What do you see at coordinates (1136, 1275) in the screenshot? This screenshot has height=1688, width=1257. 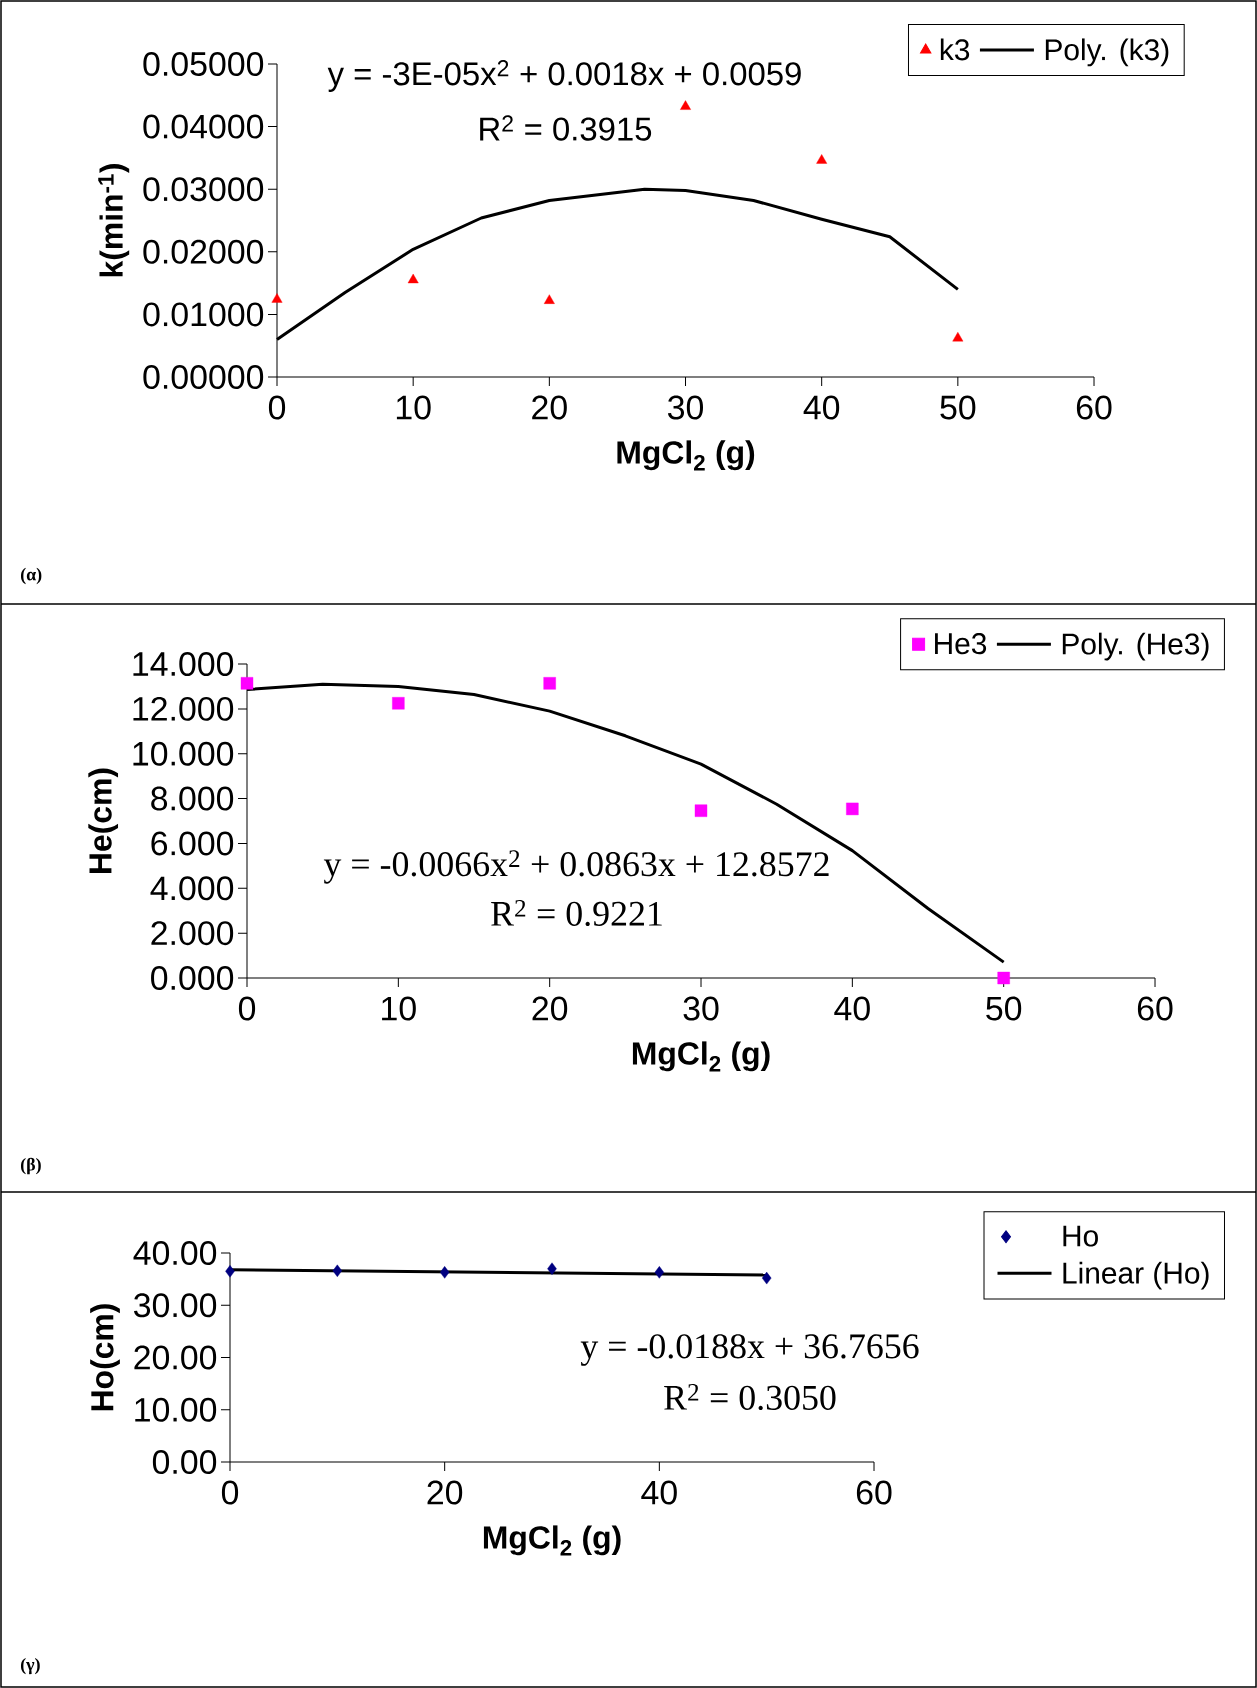 I see `legend-label: Linear (Ho)` at bounding box center [1136, 1275].